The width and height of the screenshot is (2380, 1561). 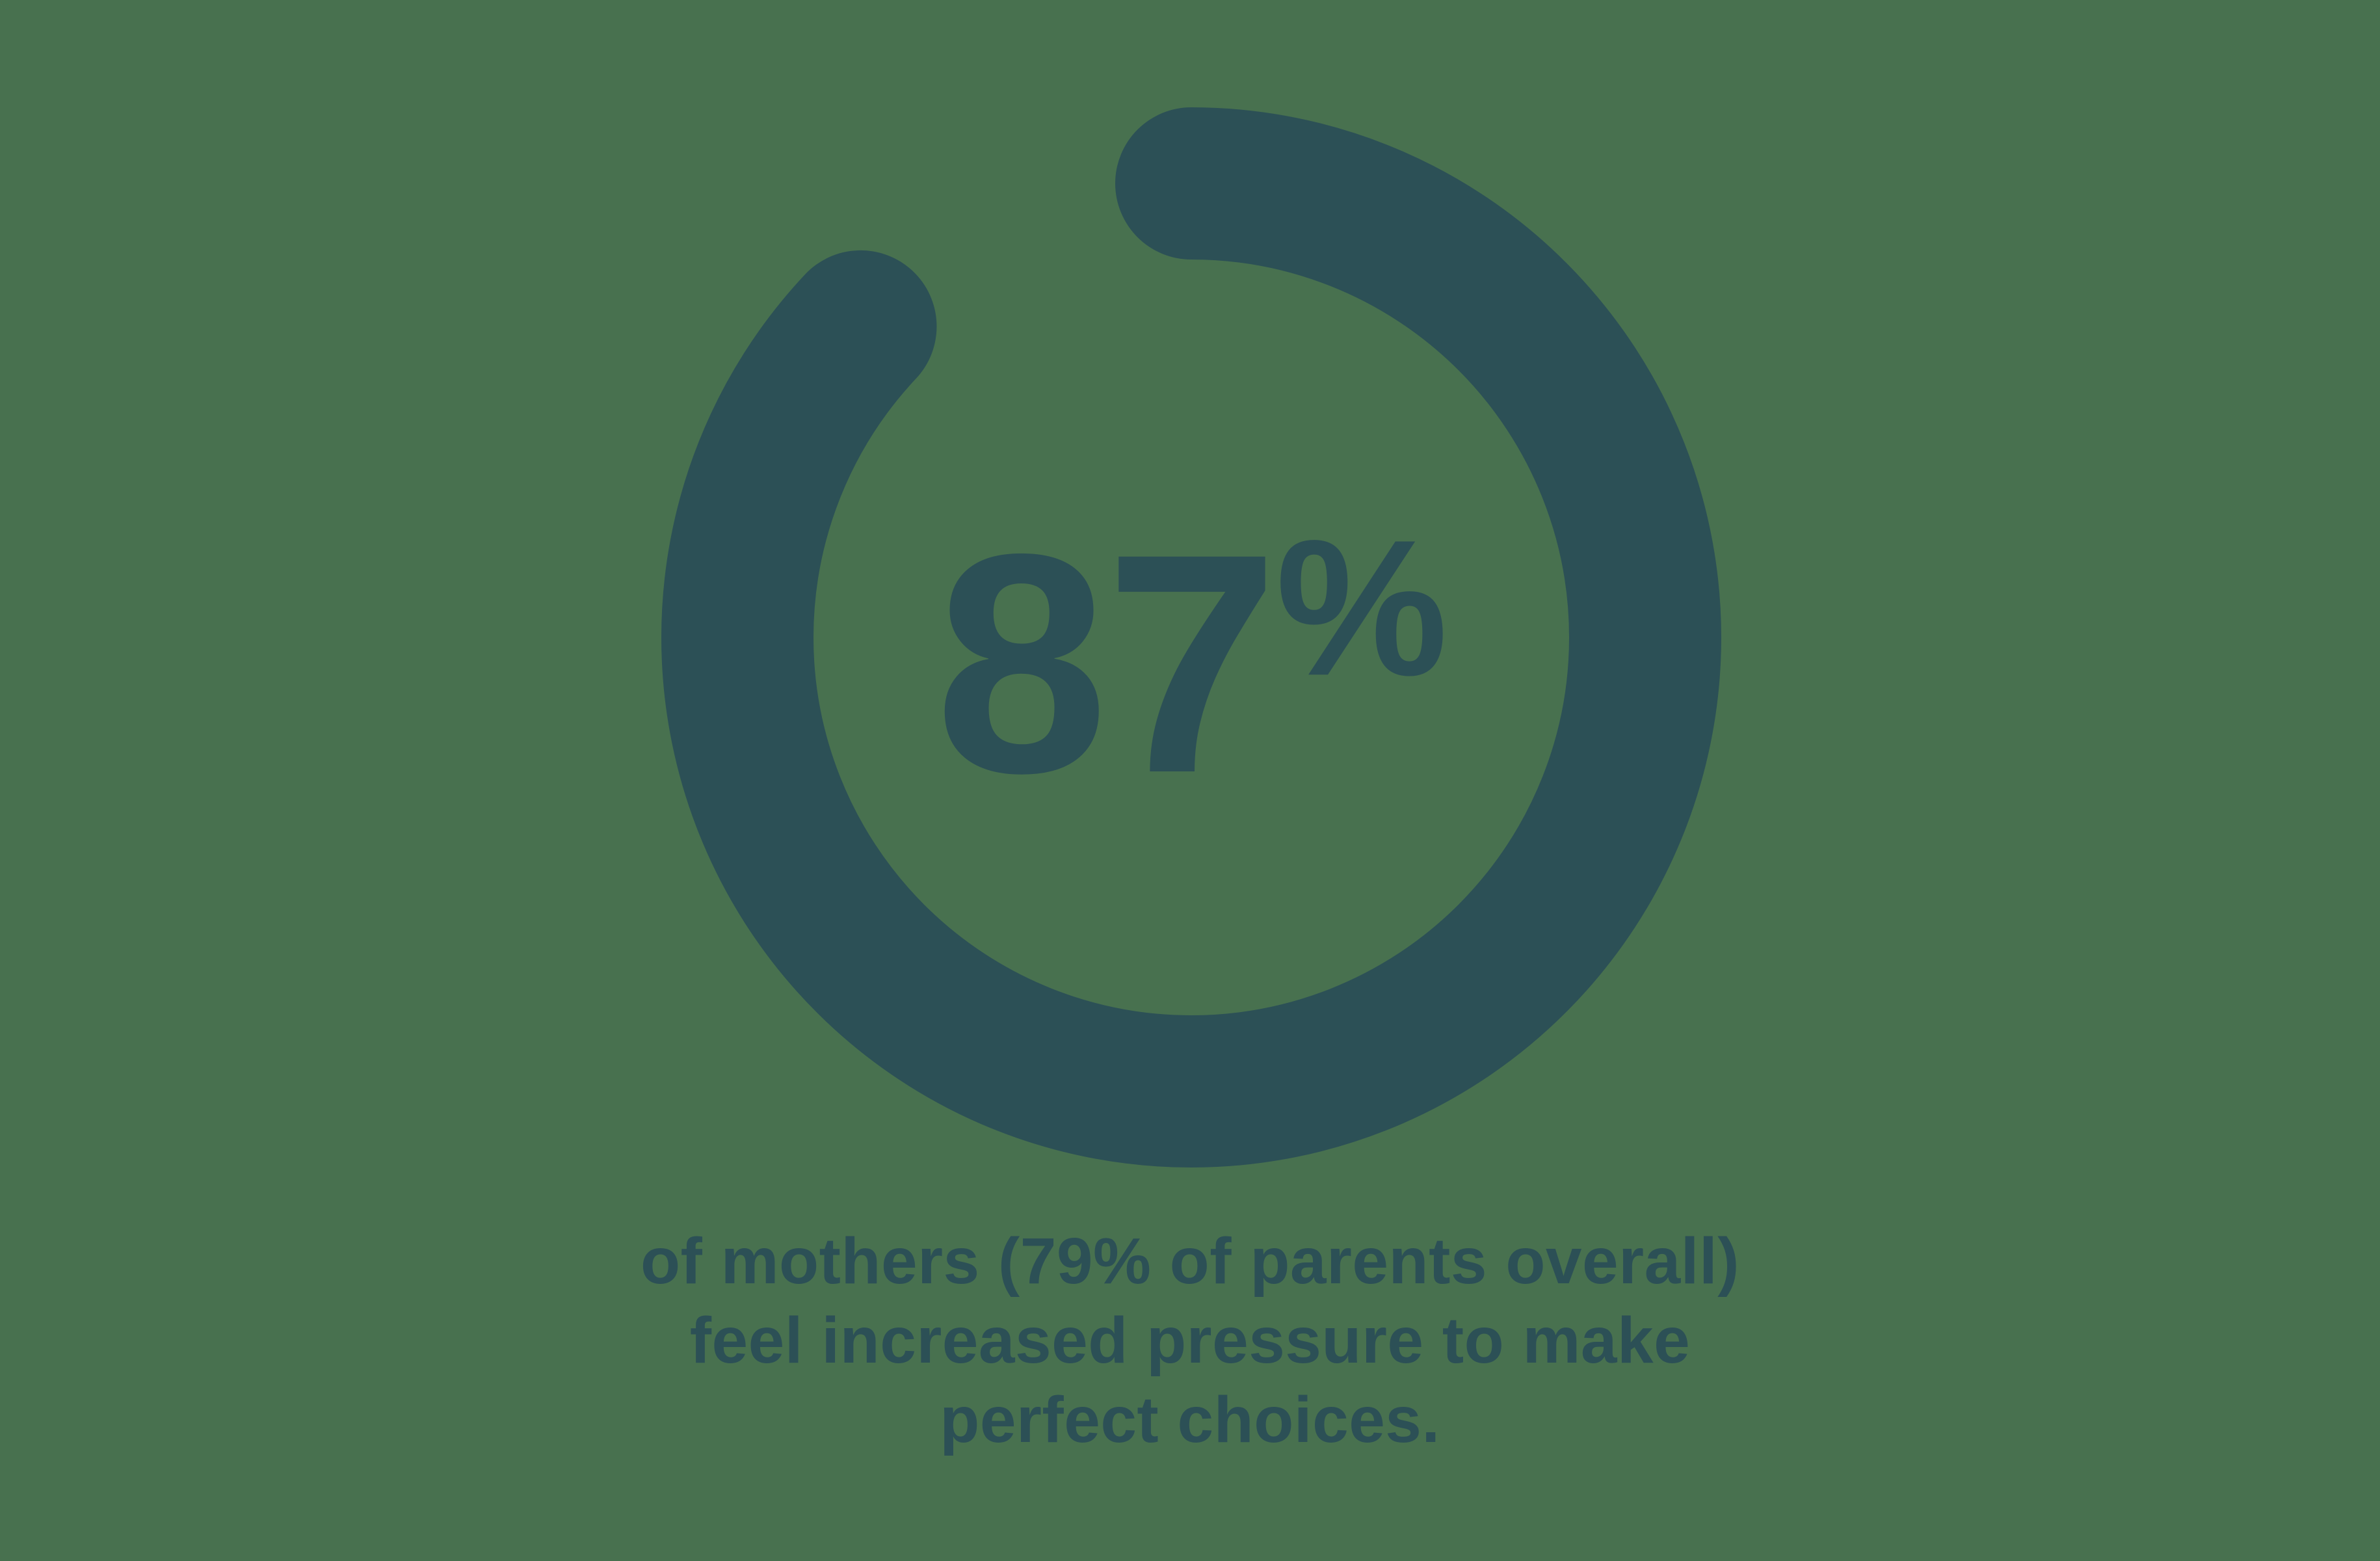 I want to click on percentage-value-wrap: 87%, so click(x=1191, y=663).